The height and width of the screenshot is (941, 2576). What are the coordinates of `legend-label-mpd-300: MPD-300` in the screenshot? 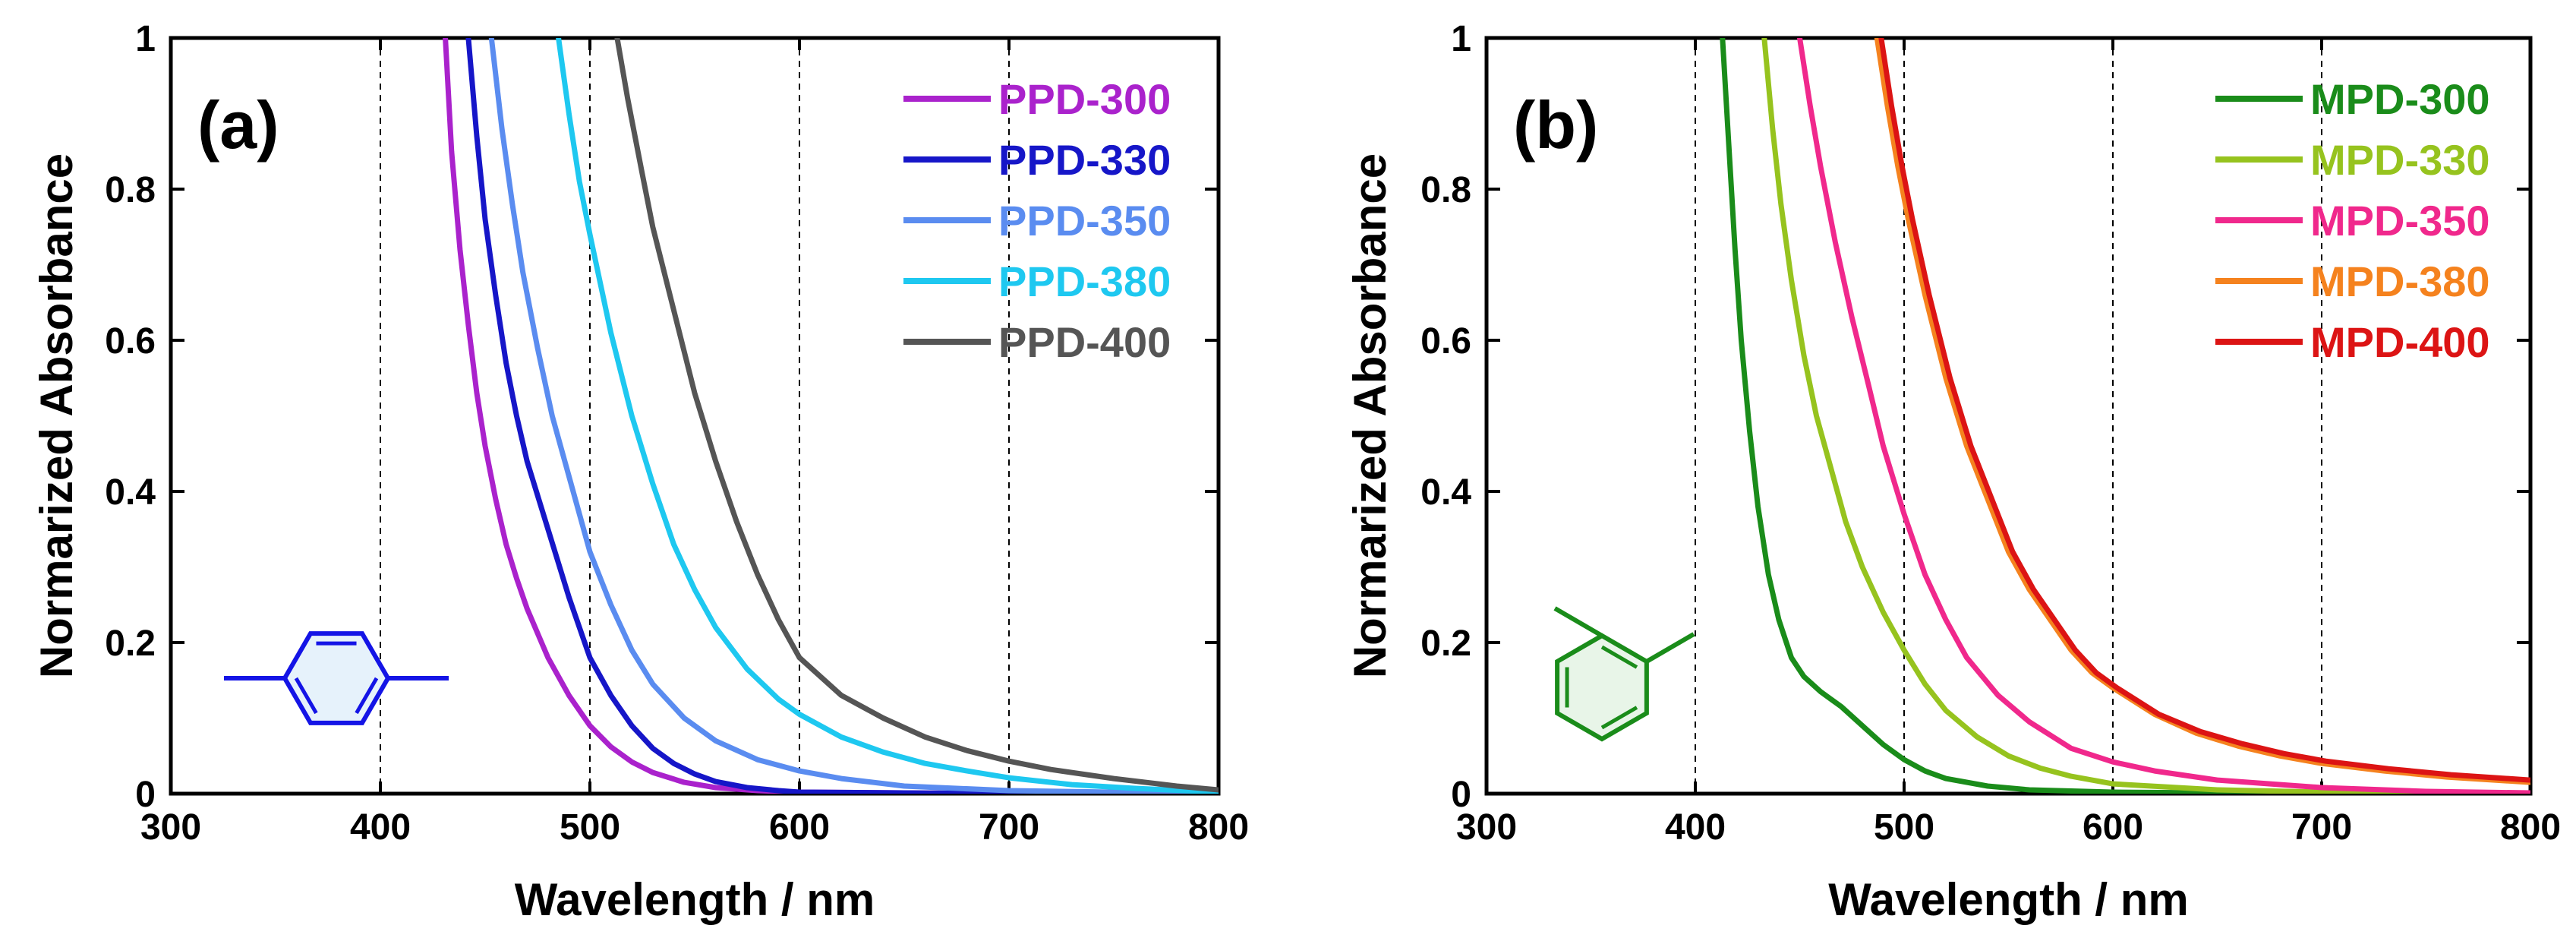 It's located at (2400, 99).